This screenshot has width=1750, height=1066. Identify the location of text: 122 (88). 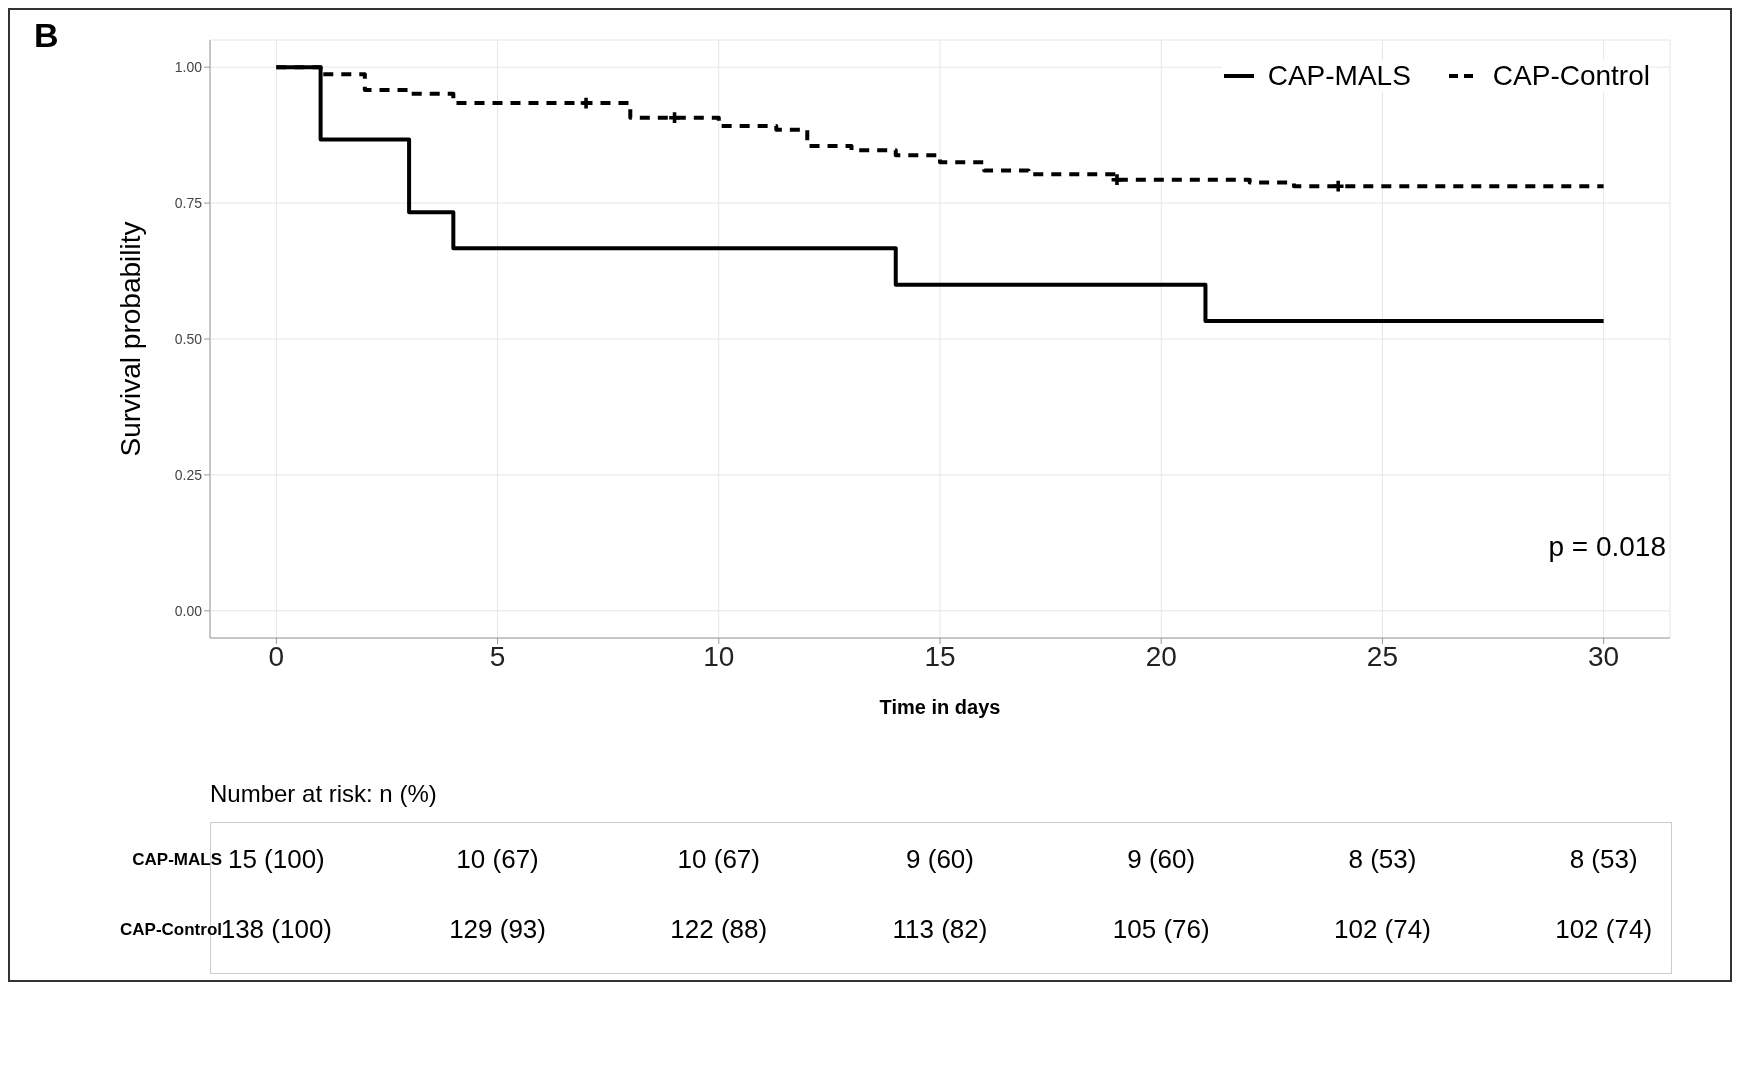
(719, 929).